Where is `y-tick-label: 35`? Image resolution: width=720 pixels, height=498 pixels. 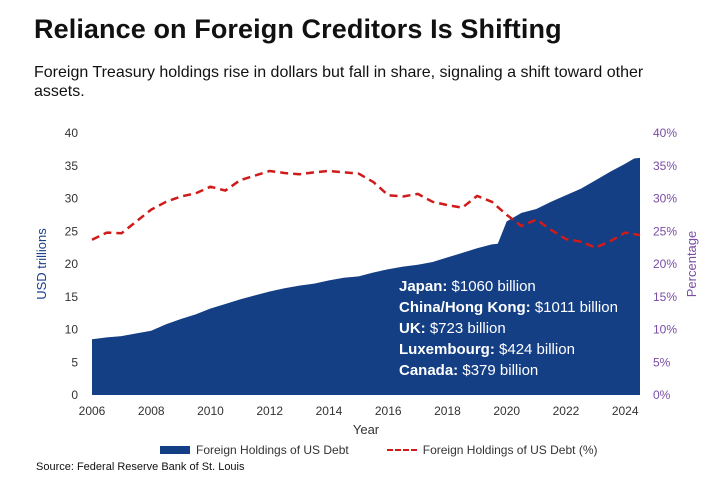 y-tick-label: 35 is located at coordinates (72, 166).